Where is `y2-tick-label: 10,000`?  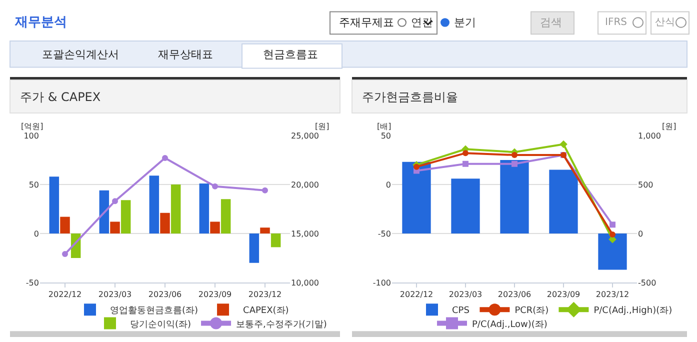
y2-tick-label: 10,000 is located at coordinates (305, 283).